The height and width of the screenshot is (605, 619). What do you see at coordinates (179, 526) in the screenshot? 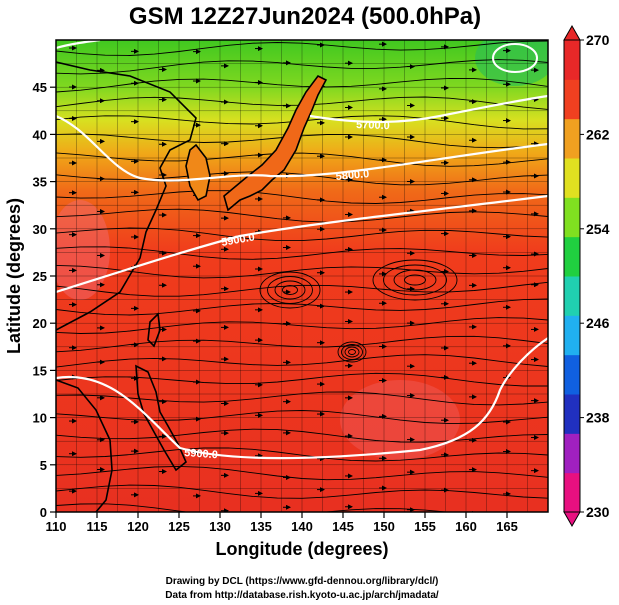
I see `x-tick-label: 125` at bounding box center [179, 526].